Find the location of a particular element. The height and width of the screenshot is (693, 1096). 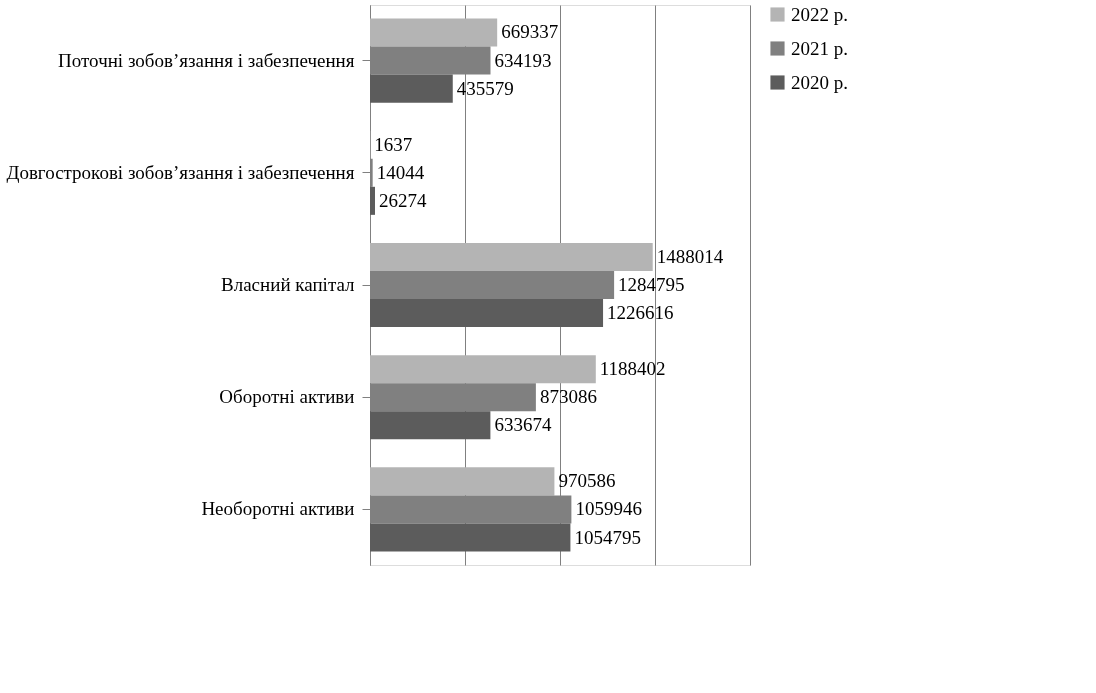

data-label: 633674 is located at coordinates (523, 425).